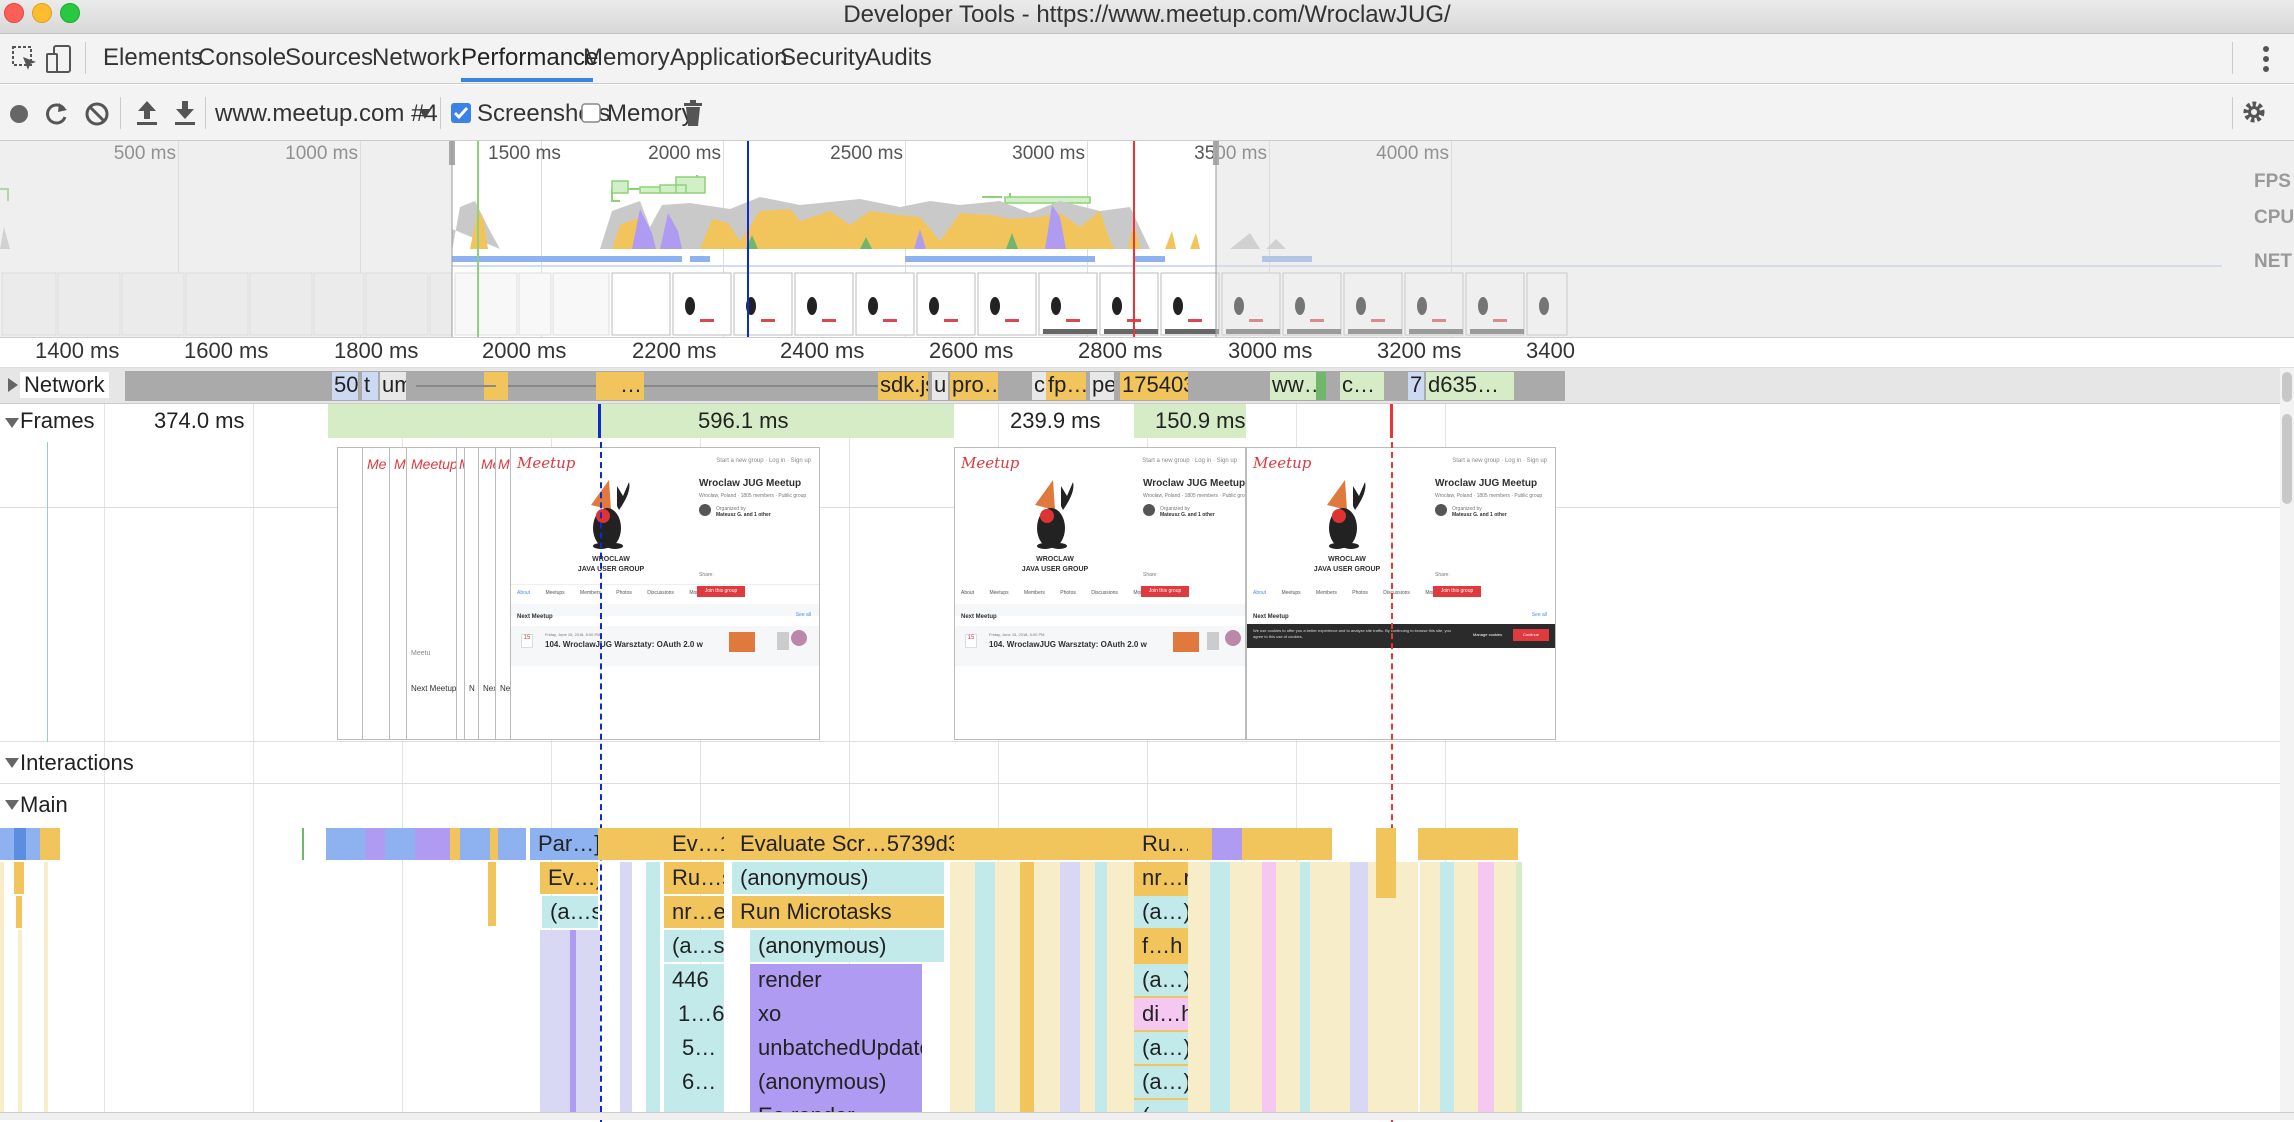  What do you see at coordinates (816, 911) in the screenshot?
I see `flame-entry: Run Microtasks` at bounding box center [816, 911].